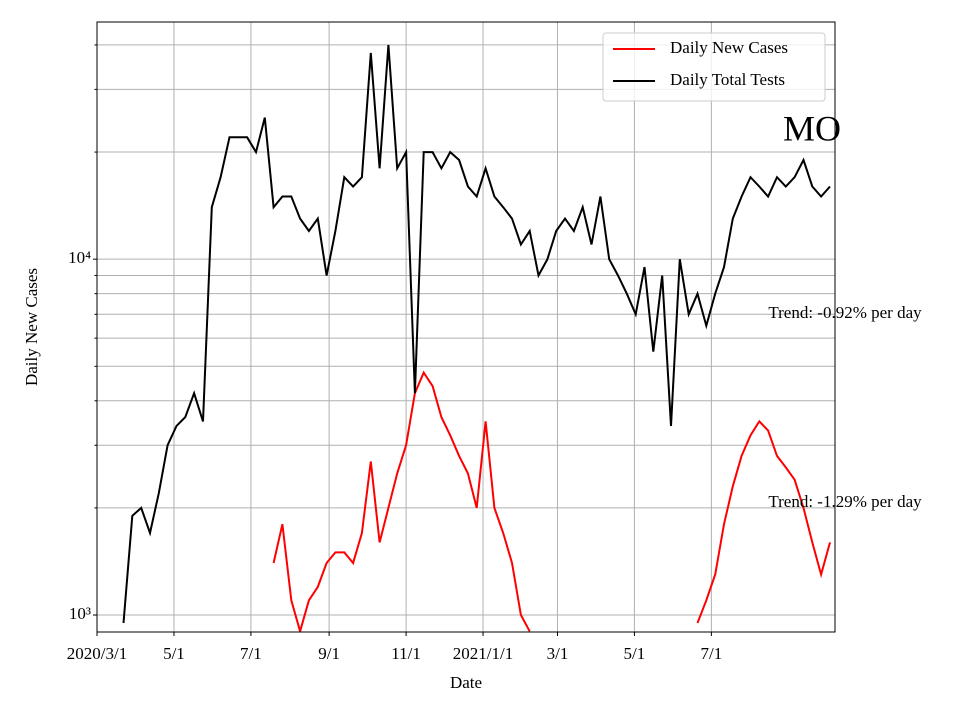 Image resolution: width=960 pixels, height=720 pixels. I want to click on y-tick-label: 10⁴, so click(79, 257).